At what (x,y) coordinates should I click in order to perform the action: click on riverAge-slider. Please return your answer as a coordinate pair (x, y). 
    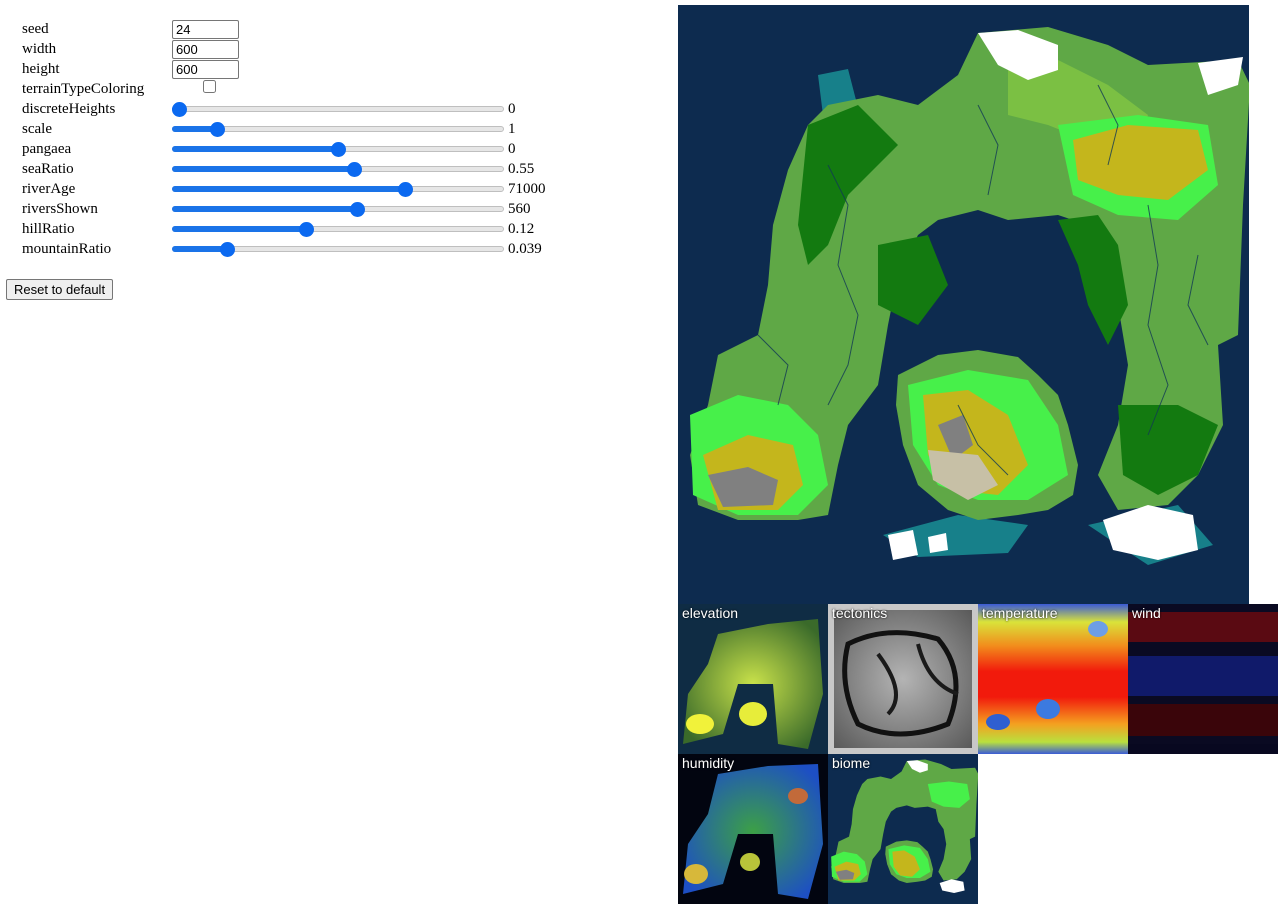
    Looking at the image, I should click on (340, 189).